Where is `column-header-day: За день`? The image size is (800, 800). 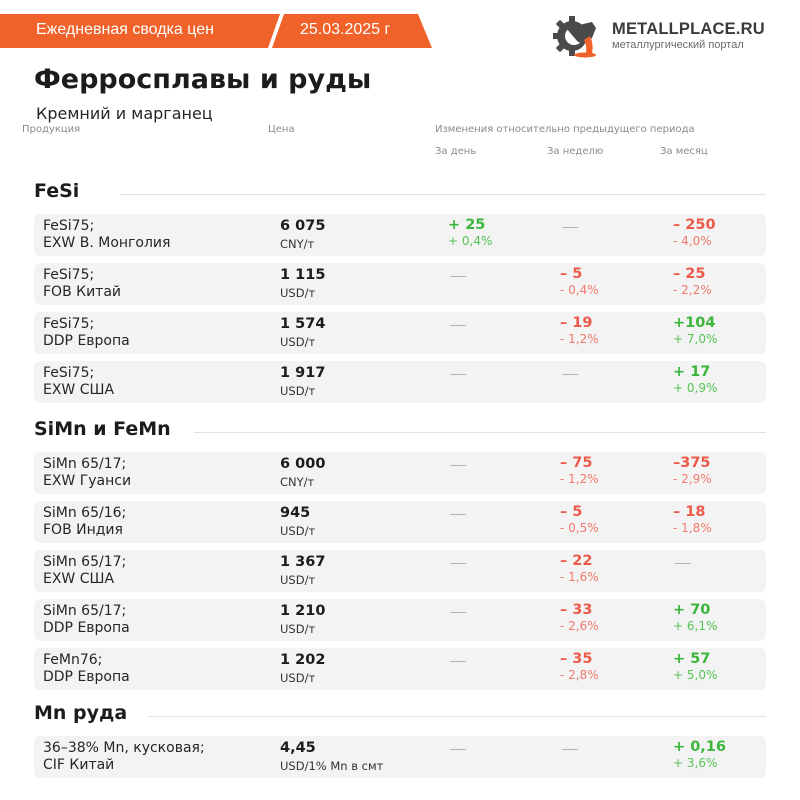 column-header-day: За день is located at coordinates (456, 151).